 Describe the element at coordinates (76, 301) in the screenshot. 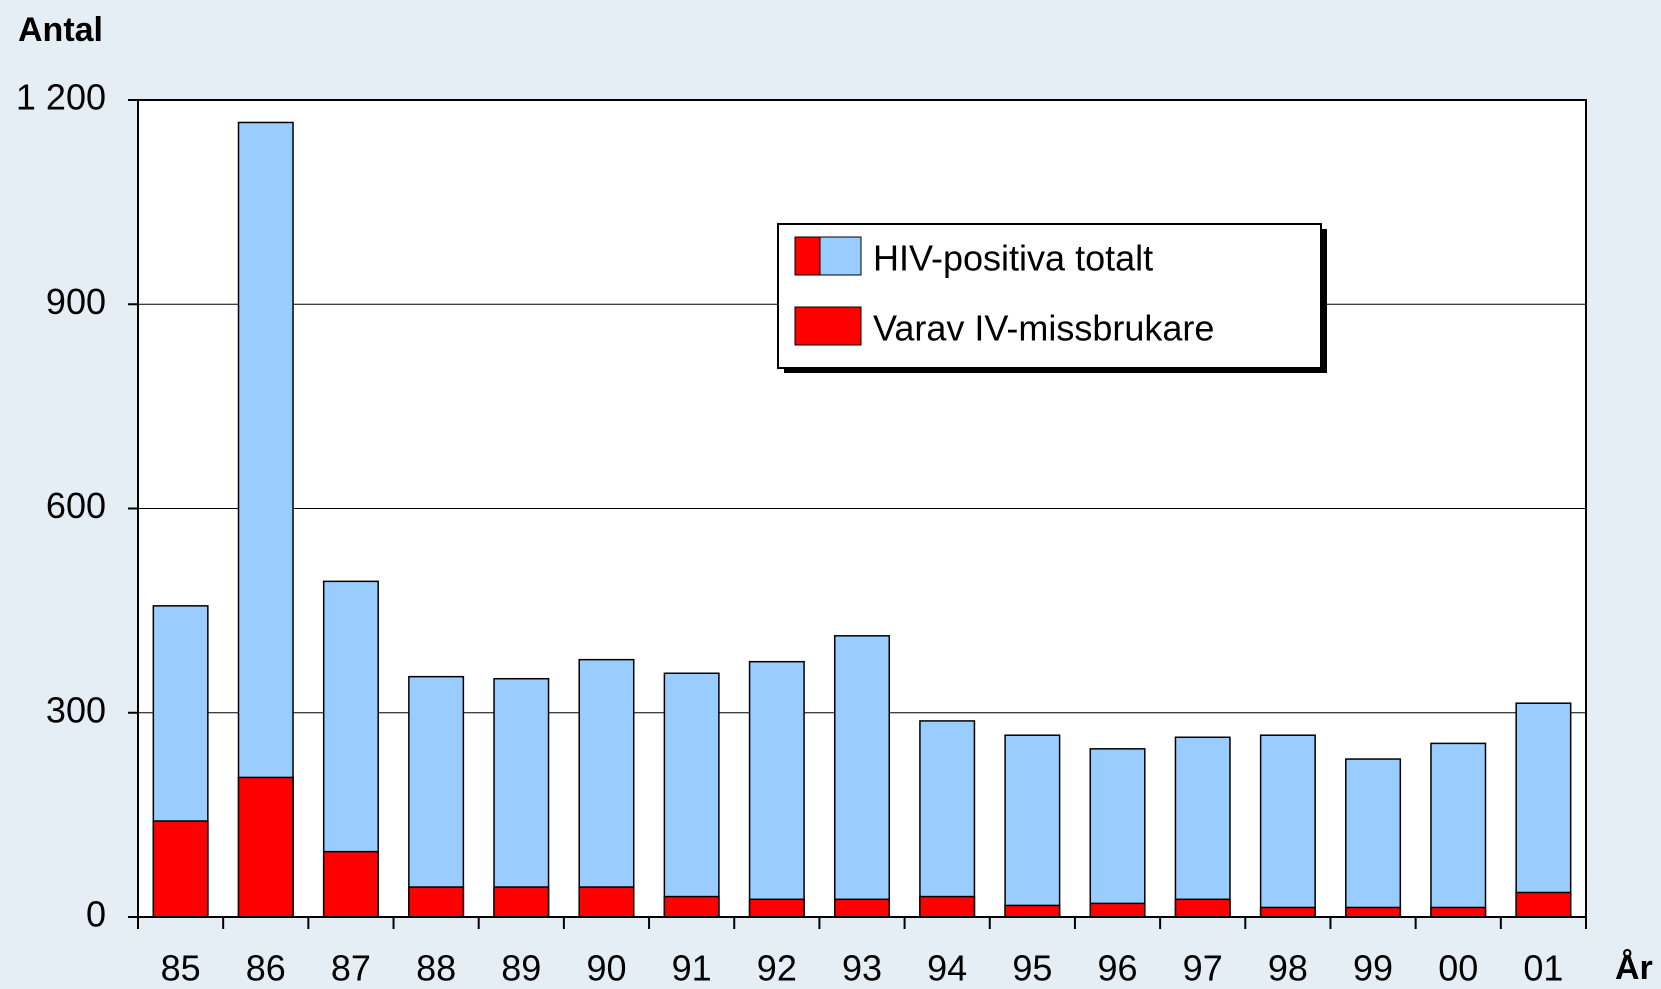

I see `y-tick-label: 900` at that location.